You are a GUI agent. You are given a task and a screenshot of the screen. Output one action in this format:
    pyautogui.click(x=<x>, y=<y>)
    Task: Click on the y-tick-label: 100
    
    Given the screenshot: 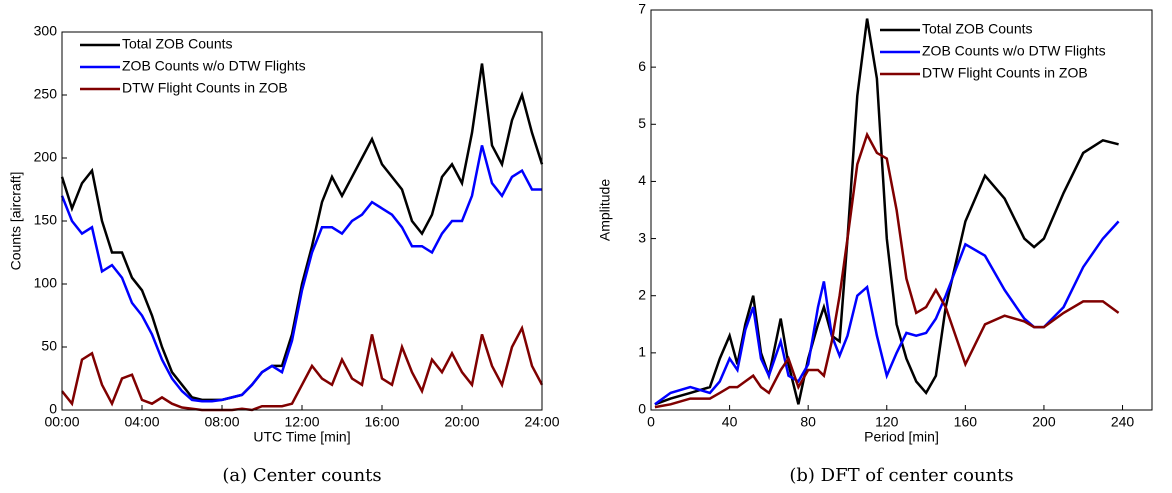 What is the action you would take?
    pyautogui.click(x=46, y=283)
    